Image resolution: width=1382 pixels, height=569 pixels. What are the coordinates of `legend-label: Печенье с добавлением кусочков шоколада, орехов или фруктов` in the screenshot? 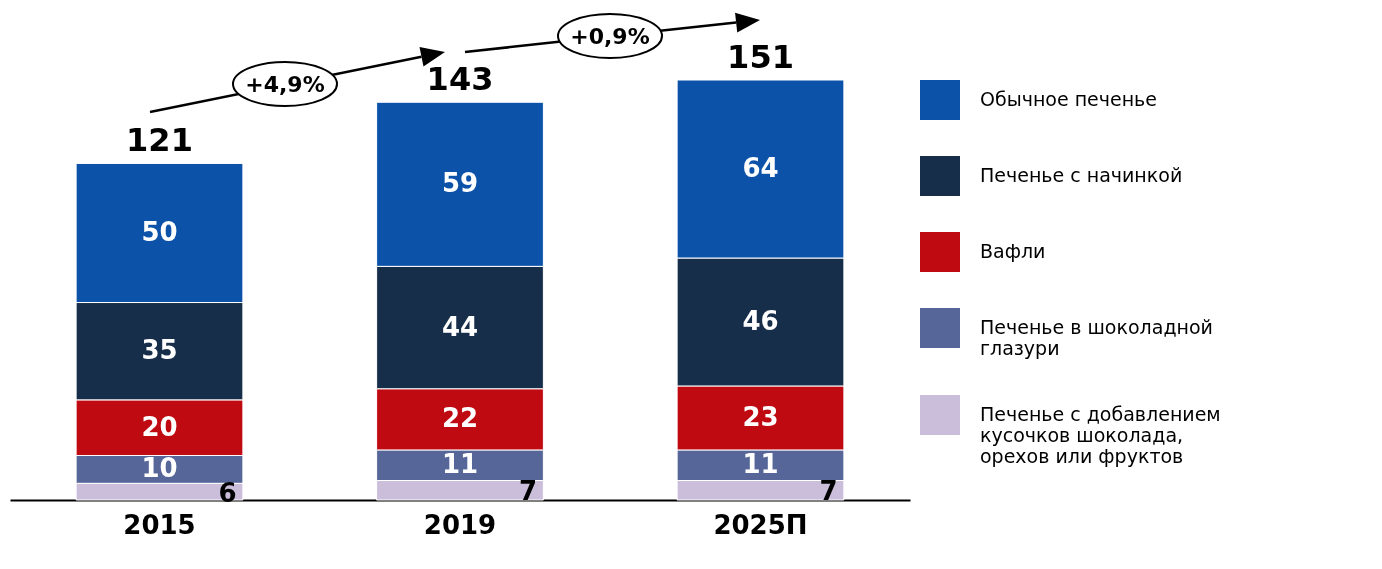 It's located at (1100, 435).